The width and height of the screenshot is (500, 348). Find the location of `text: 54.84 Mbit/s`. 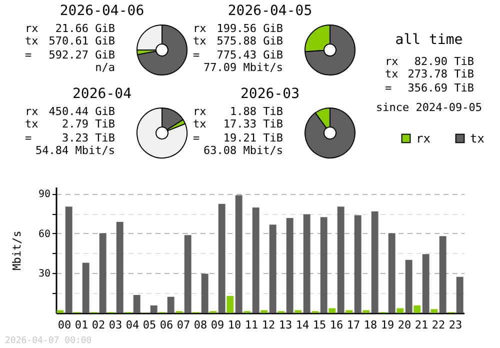

text: 54.84 Mbit/s is located at coordinates (75, 150).